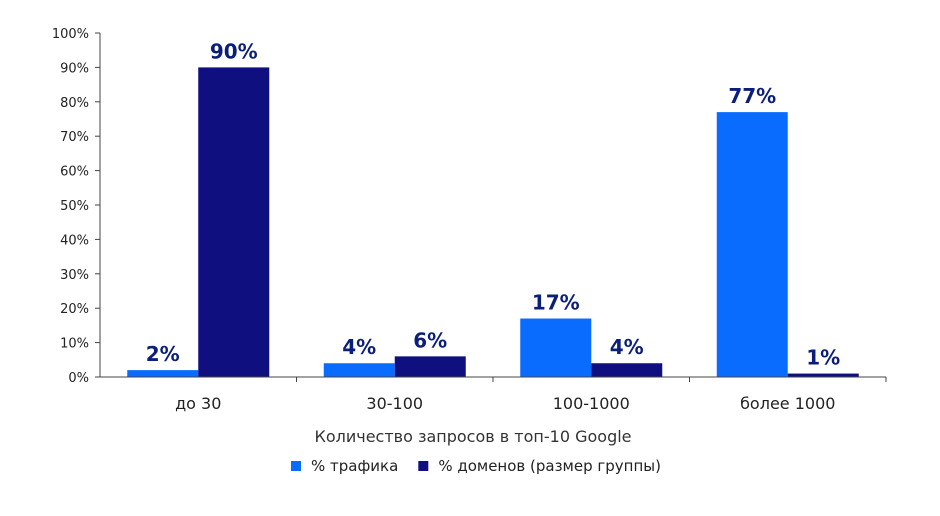 The image size is (940, 516). Describe the element at coordinates (74, 137) in the screenshot. I see `y-tick-label: 70%` at that location.